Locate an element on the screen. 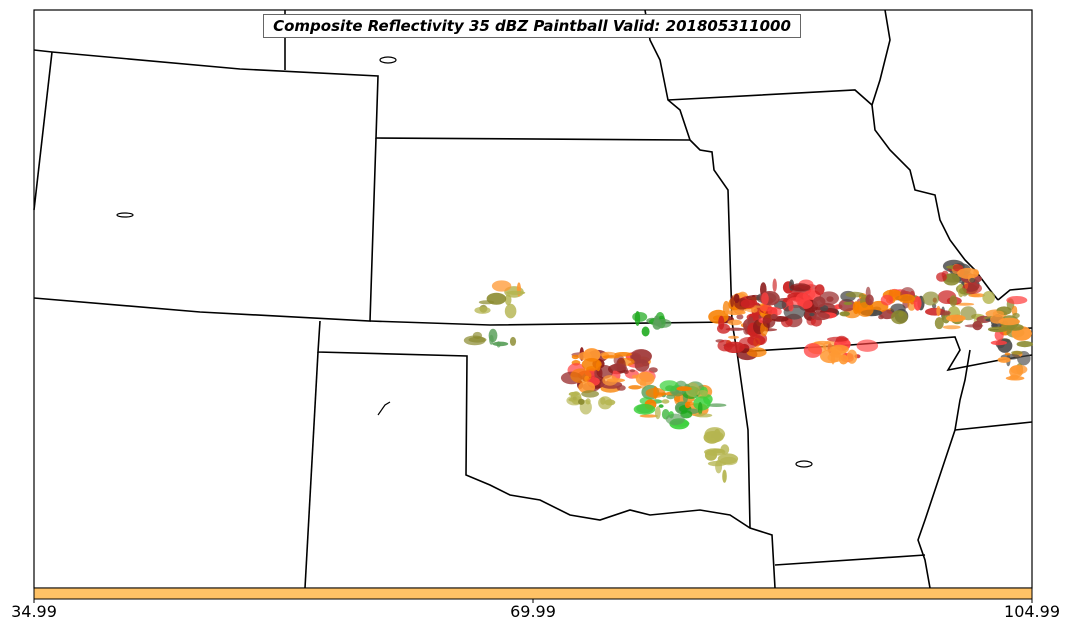 This screenshot has width=1070, height=633. colorbar-tick-label-mid: 69.99 is located at coordinates (533, 611).